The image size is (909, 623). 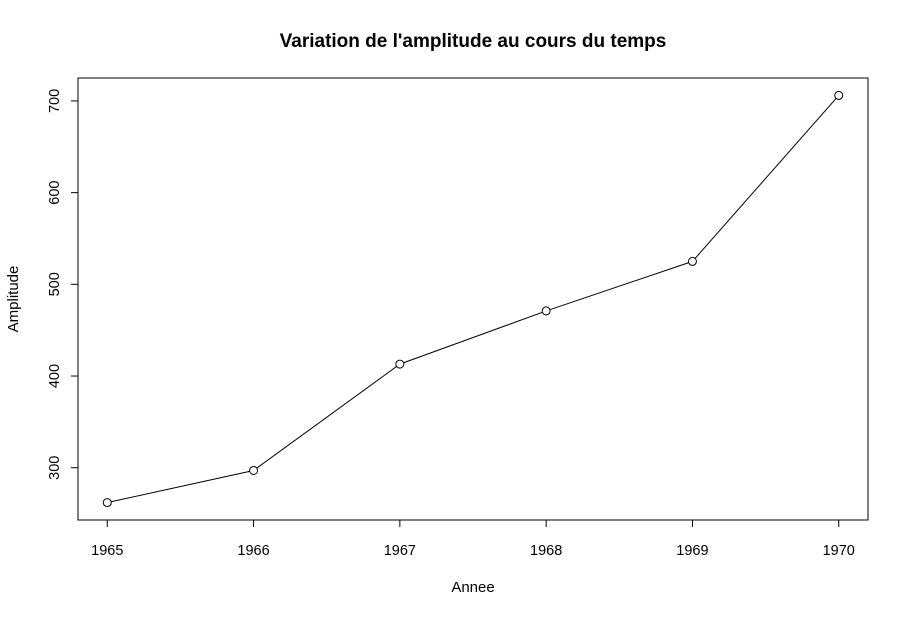 What do you see at coordinates (55, 193) in the screenshot?
I see `y-tick-label: 600` at bounding box center [55, 193].